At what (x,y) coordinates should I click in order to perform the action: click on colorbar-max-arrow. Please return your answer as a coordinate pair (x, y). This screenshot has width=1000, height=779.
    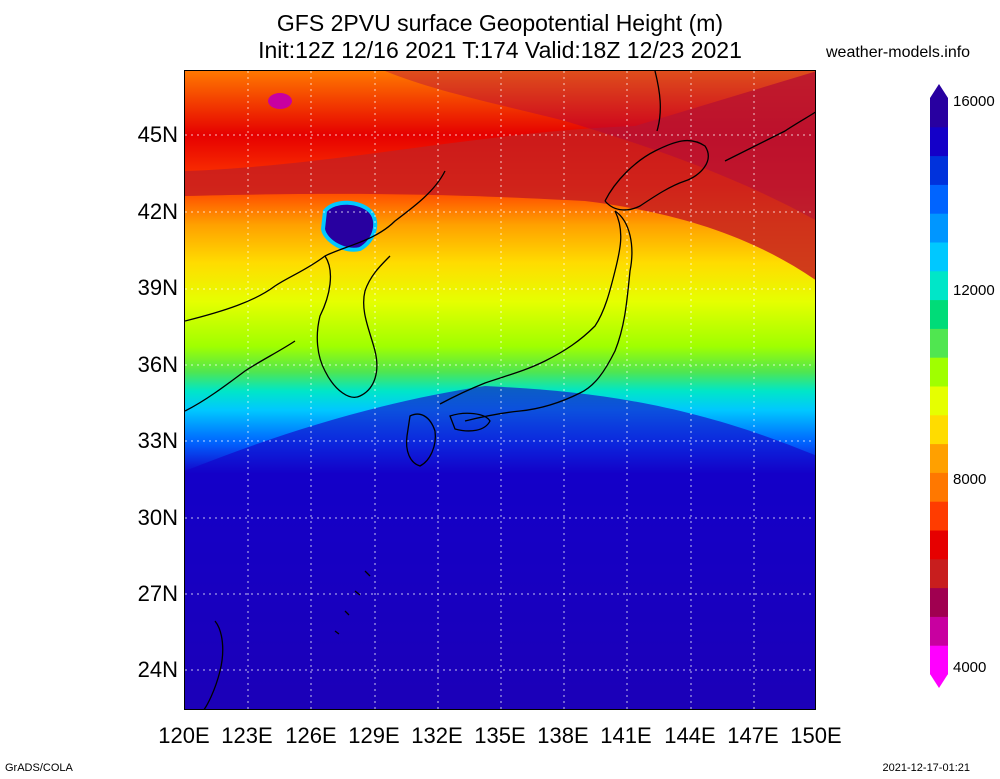
    Looking at the image, I should click on (939, 91).